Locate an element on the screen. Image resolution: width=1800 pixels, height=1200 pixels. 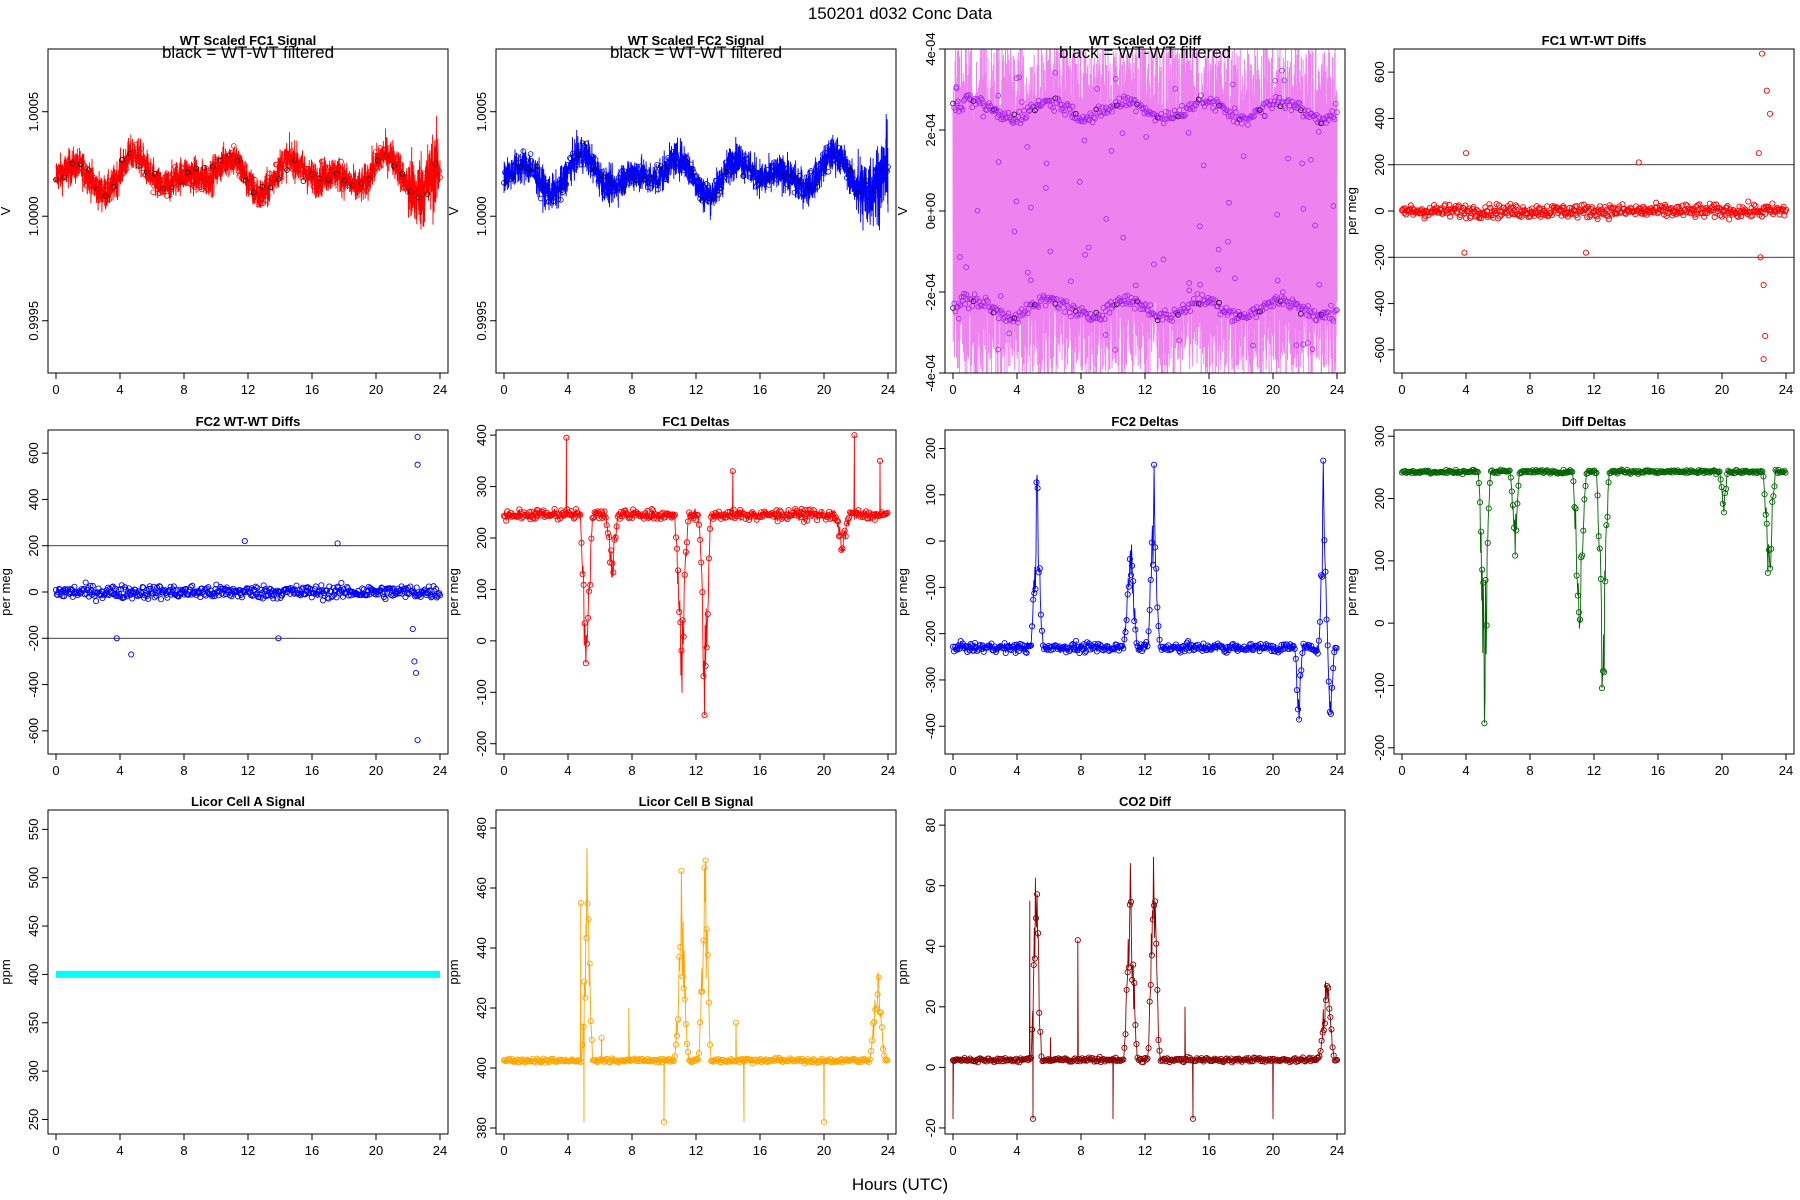
chart-title: Licor Cell B Signal is located at coordinates (696, 801).